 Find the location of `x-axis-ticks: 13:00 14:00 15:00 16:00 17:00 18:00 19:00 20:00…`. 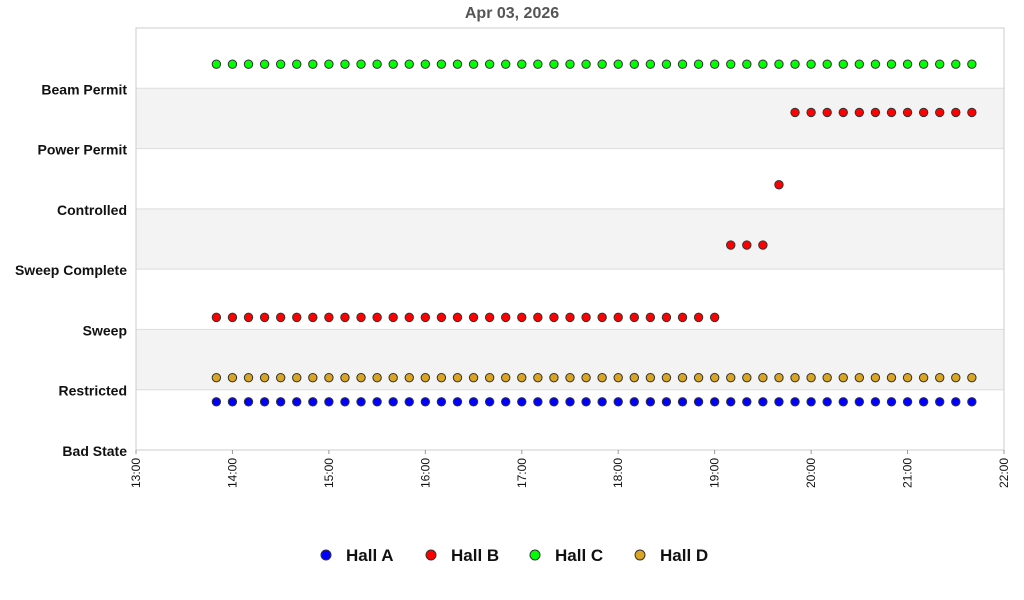

x-axis-ticks: 13:00 14:00 15:00 16:00 17:00 18:00 19:00 20:00… is located at coordinates (570, 469).